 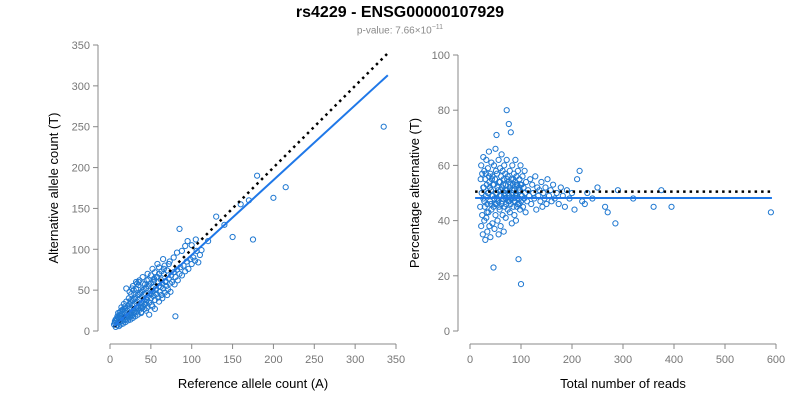 What do you see at coordinates (81, 209) in the screenshot?
I see `left-y-tick-label: 150` at bounding box center [81, 209].